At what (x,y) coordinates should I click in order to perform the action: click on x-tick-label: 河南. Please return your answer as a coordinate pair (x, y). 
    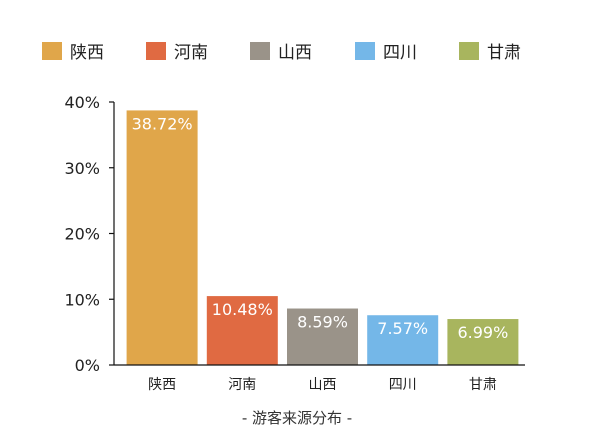
    Looking at the image, I should click on (242, 385).